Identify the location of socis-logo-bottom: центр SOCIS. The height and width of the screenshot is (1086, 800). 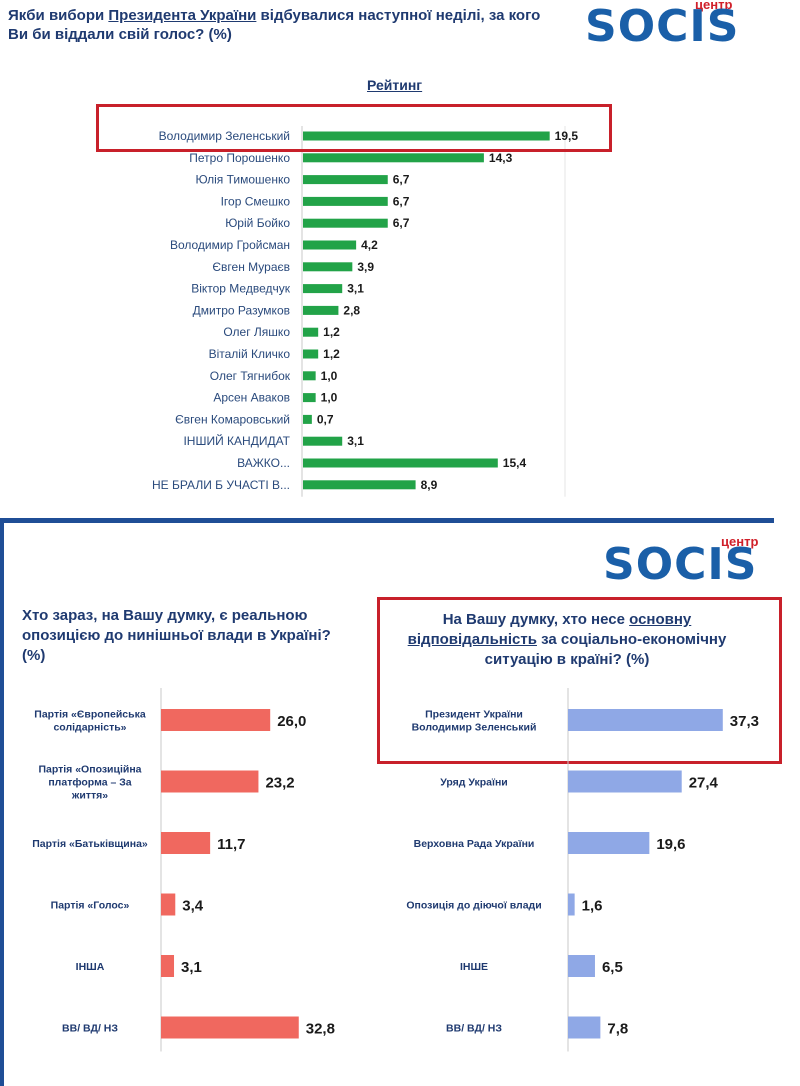
(688, 562).